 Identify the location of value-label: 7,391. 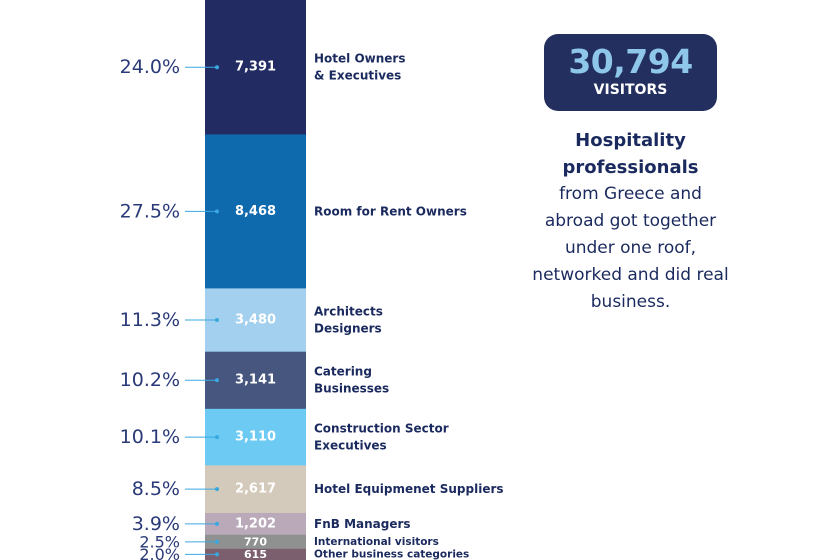
(255, 67).